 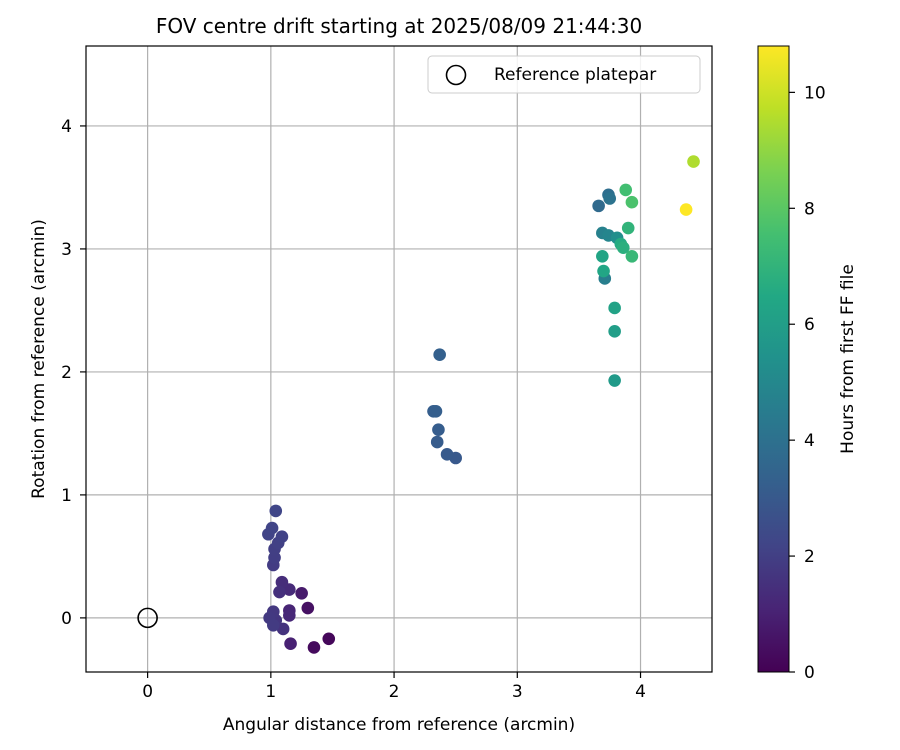 I want to click on y-axis-ticks: 0 1 2 3 4, so click(x=73, y=373).